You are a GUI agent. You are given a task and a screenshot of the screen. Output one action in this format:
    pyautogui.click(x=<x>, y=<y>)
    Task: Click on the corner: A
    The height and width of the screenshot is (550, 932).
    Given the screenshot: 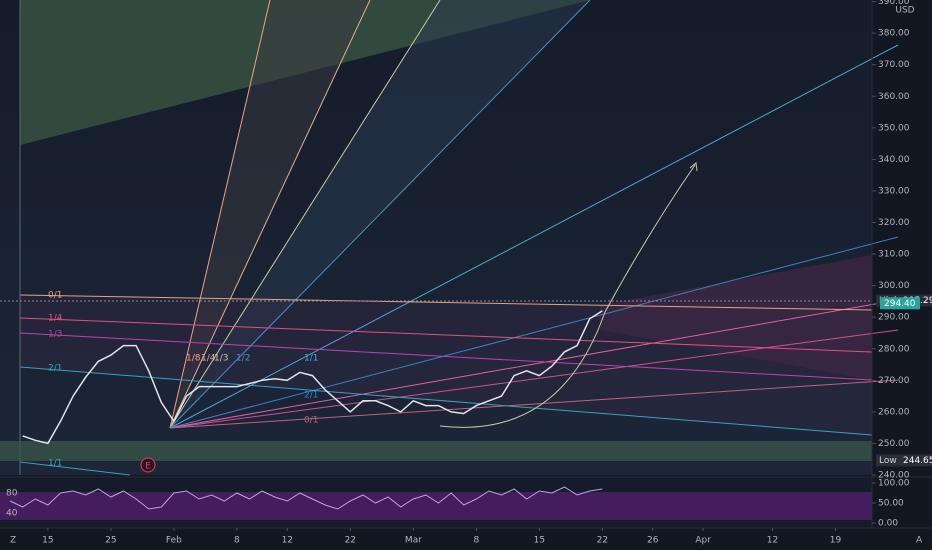 What is the action you would take?
    pyautogui.click(x=919, y=541)
    